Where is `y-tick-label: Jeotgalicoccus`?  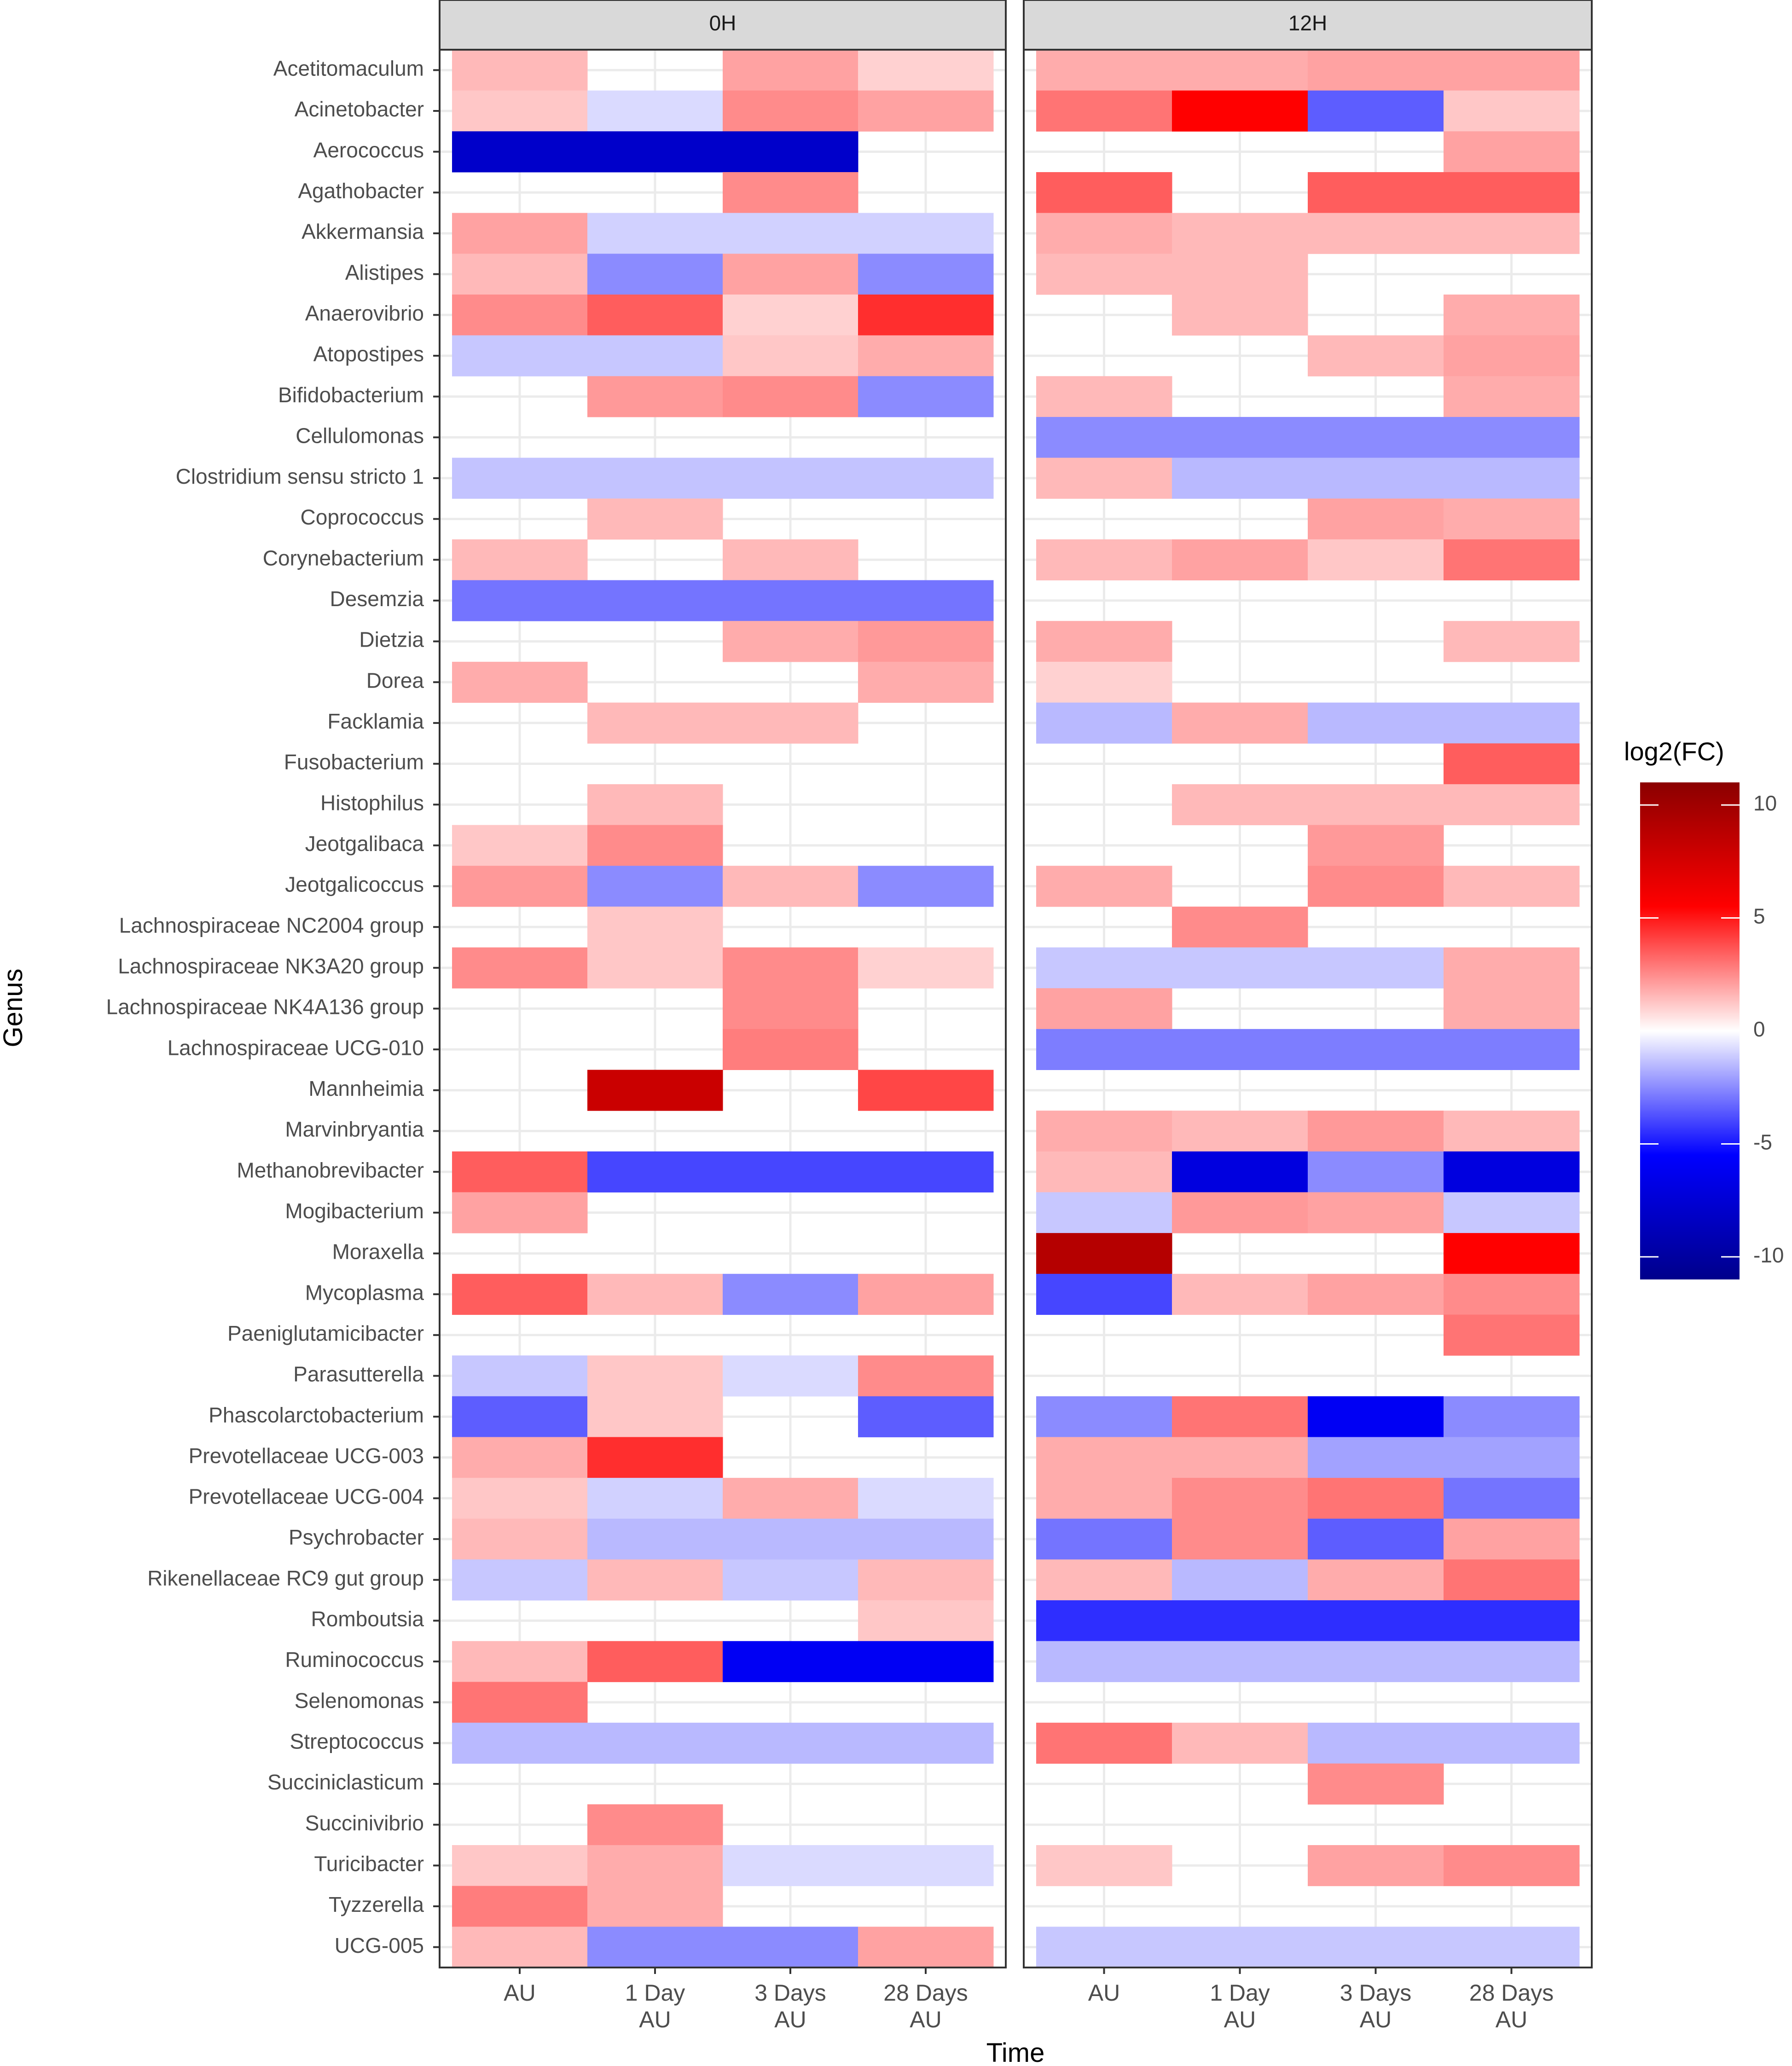
y-tick-label: Jeotgalicoccus is located at coordinates (354, 885).